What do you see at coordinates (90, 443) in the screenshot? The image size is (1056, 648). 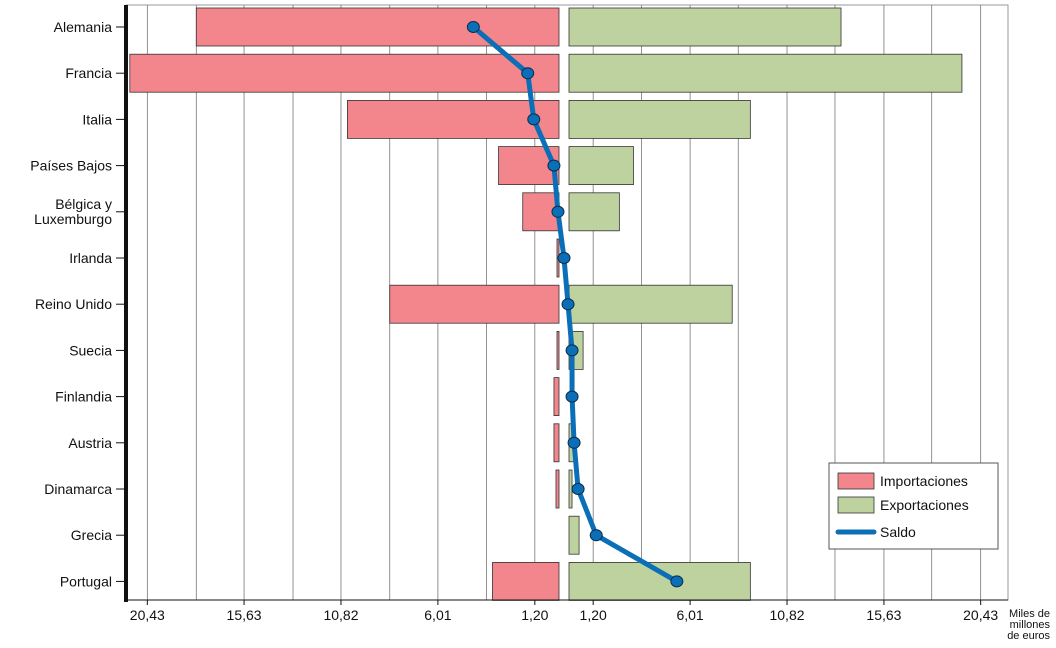 I see `category-label: Austria` at bounding box center [90, 443].